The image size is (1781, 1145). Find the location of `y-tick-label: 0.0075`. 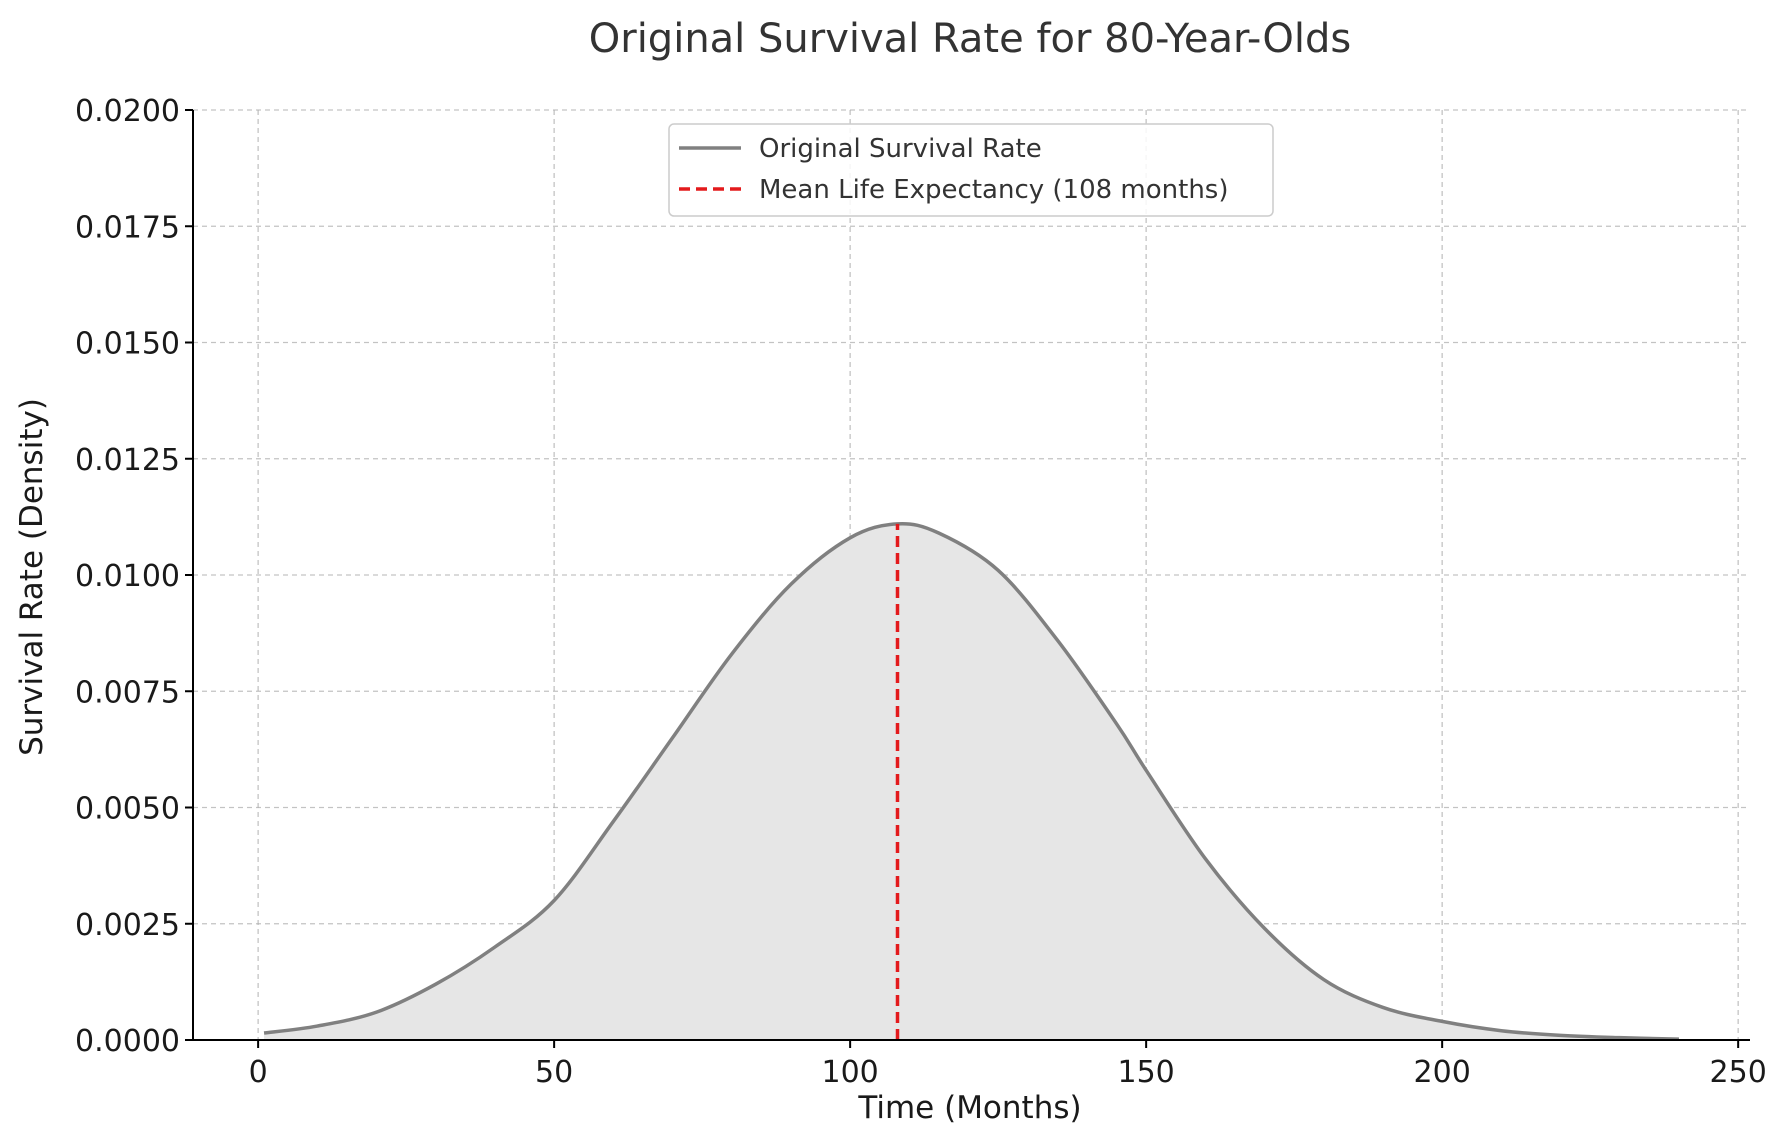

y-tick-label: 0.0075 is located at coordinates (127, 692).